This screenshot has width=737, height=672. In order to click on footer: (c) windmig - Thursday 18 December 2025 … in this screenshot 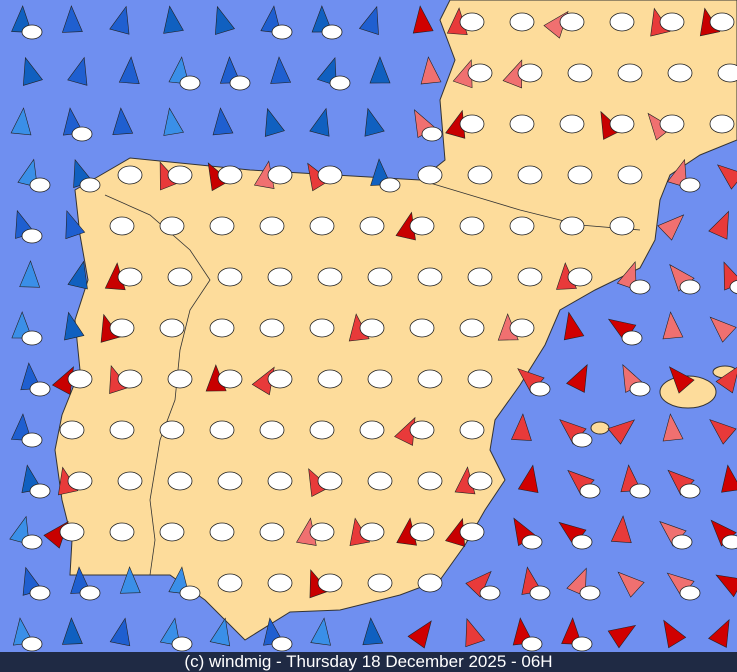, I will do `click(368, 662)`.